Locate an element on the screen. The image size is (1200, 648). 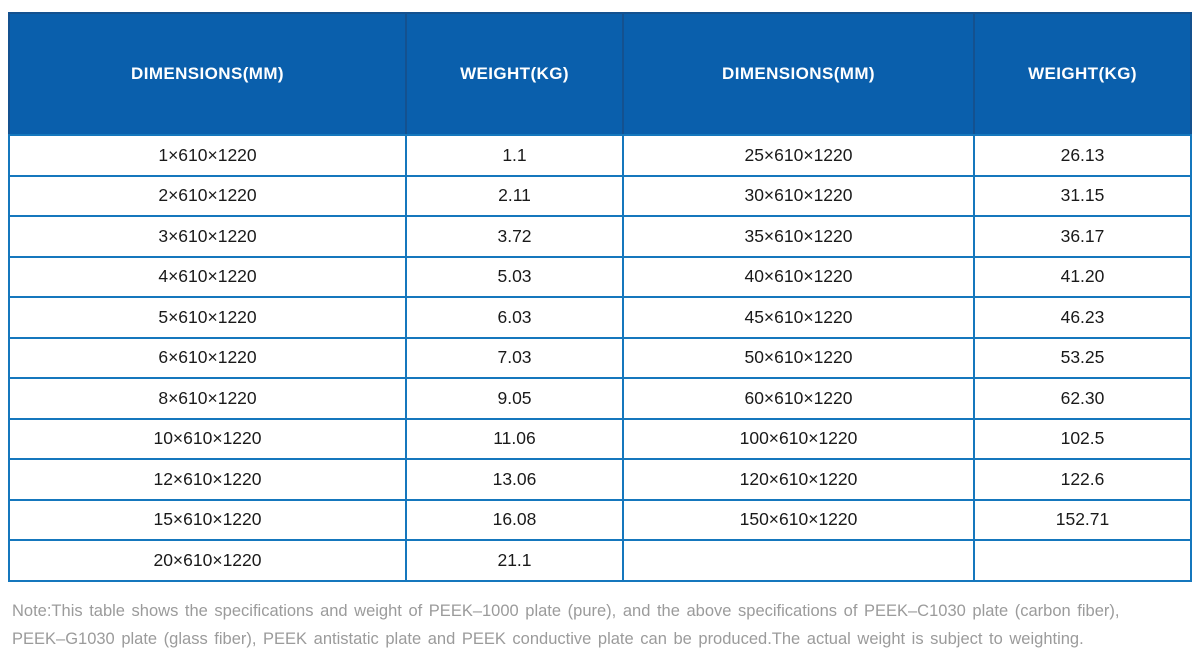
table-row: 10×610×1220 11.06 100×610×1220 102.5 is located at coordinates (600, 438).